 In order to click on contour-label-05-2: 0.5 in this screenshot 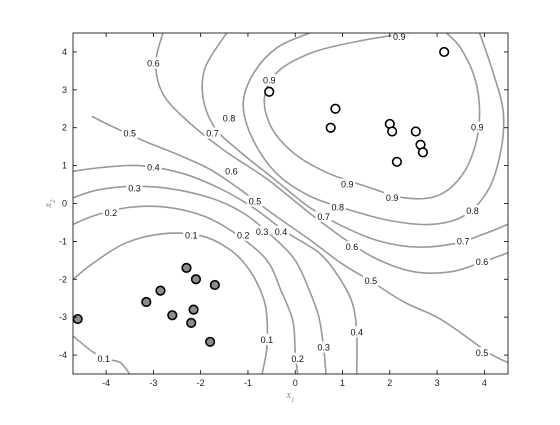, I will do `click(371, 281)`.